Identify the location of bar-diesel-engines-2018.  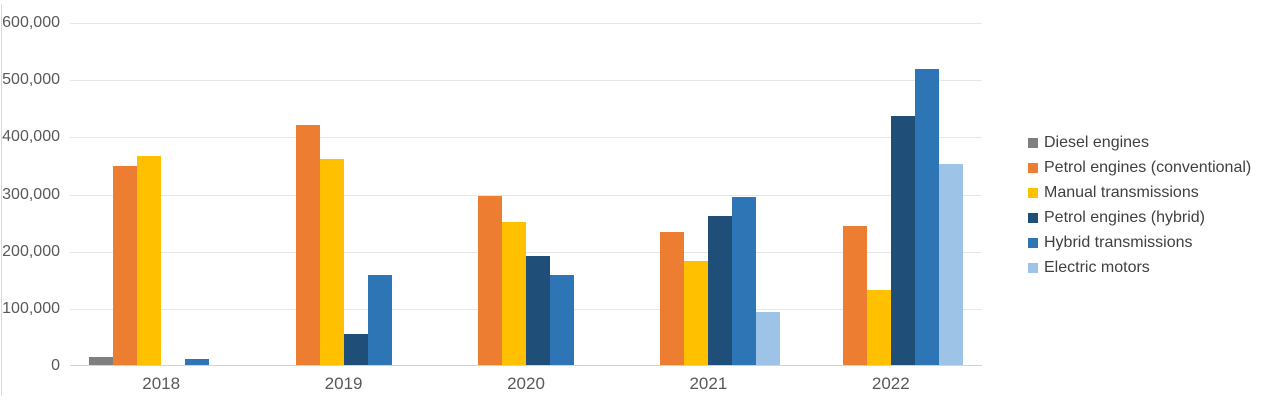
(101, 361).